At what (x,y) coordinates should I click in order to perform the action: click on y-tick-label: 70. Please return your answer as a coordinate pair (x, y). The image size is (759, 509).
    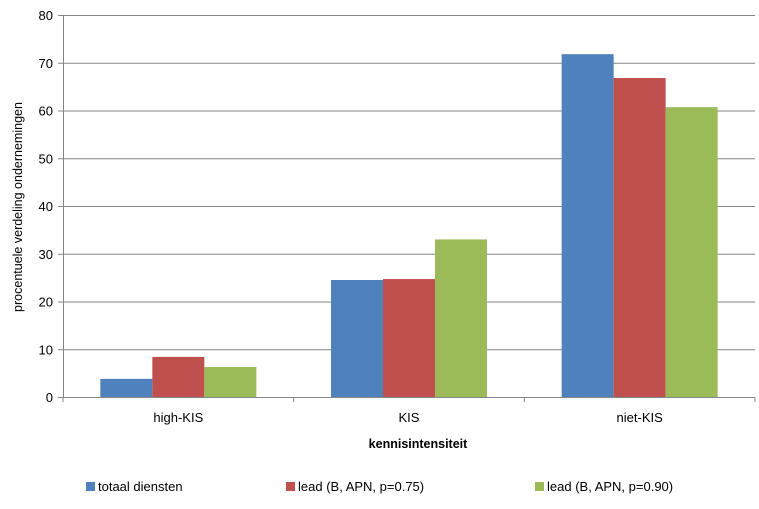
    Looking at the image, I should click on (46, 63).